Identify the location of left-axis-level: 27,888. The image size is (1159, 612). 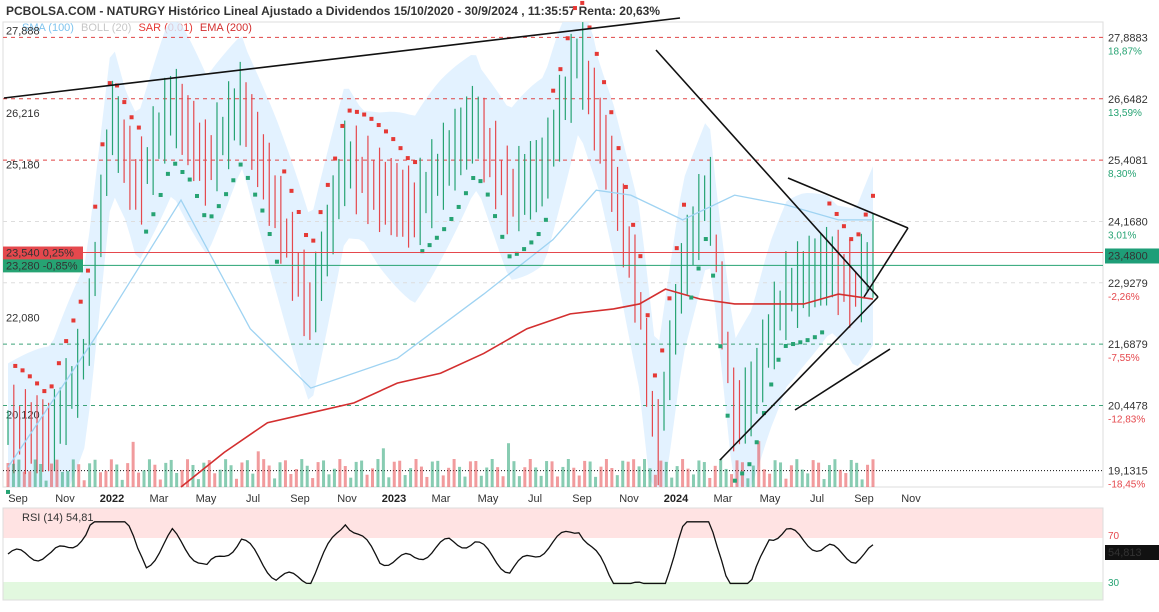
(23, 31).